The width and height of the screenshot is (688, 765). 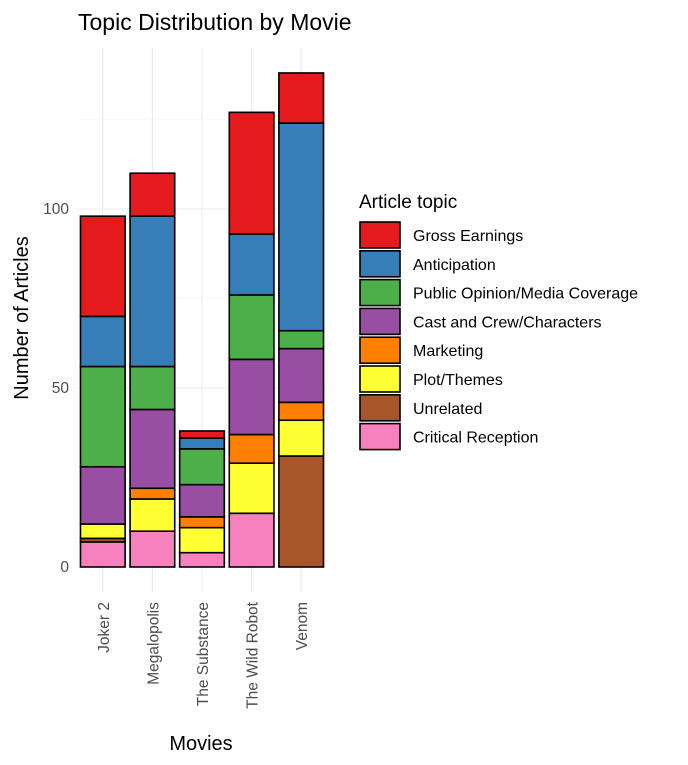 What do you see at coordinates (253, 655) in the screenshot?
I see `x-tick-label-the-wild-robot: The Wild Robot` at bounding box center [253, 655].